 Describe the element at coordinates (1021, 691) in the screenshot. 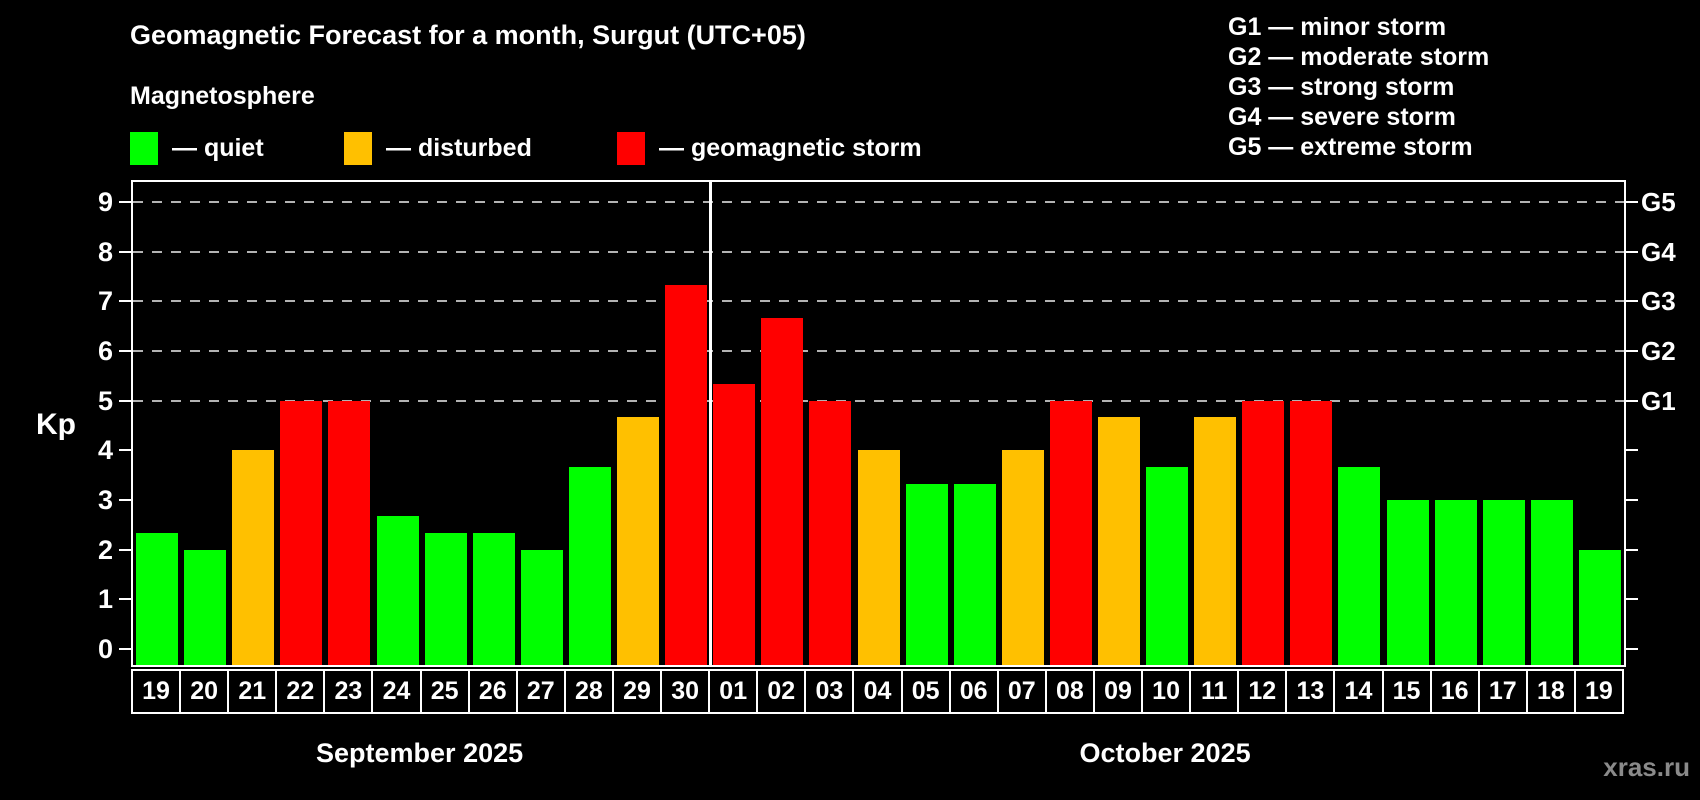

I see `date-cell-07: 07` at that location.